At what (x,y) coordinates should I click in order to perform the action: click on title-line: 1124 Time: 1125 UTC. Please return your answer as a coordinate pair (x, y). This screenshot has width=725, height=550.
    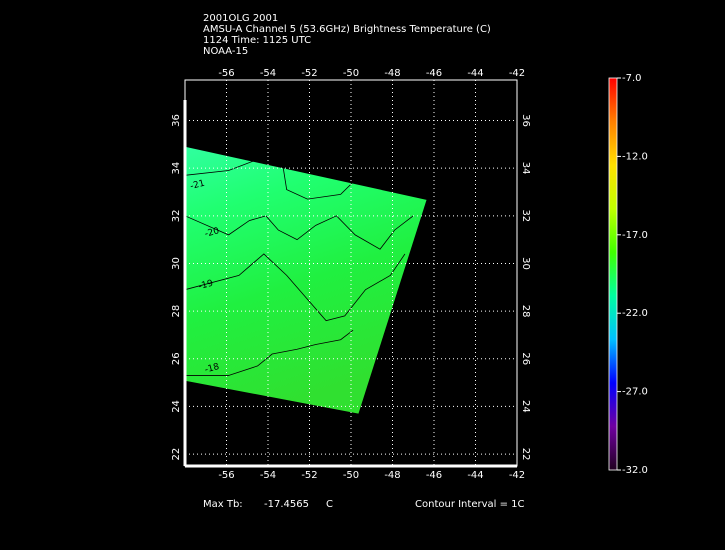
    Looking at the image, I should click on (257, 40).